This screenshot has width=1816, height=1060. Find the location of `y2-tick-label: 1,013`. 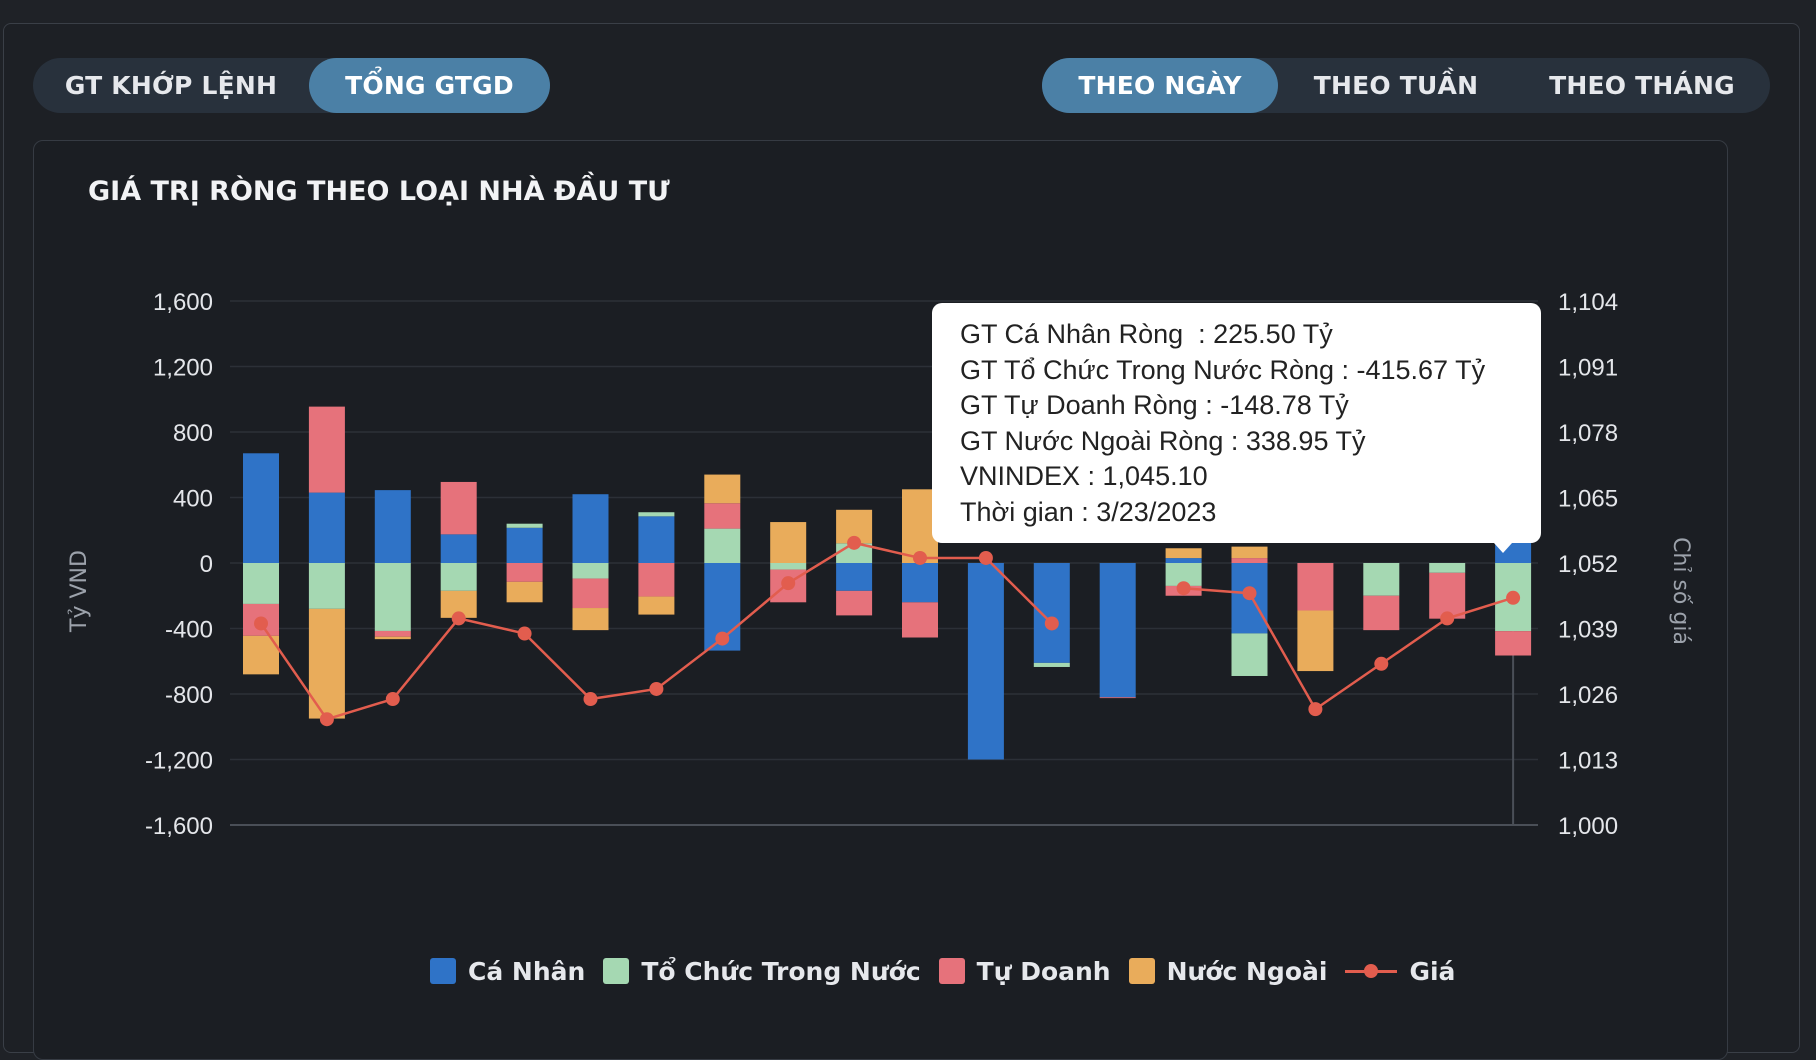

y2-tick-label: 1,013 is located at coordinates (1588, 761).